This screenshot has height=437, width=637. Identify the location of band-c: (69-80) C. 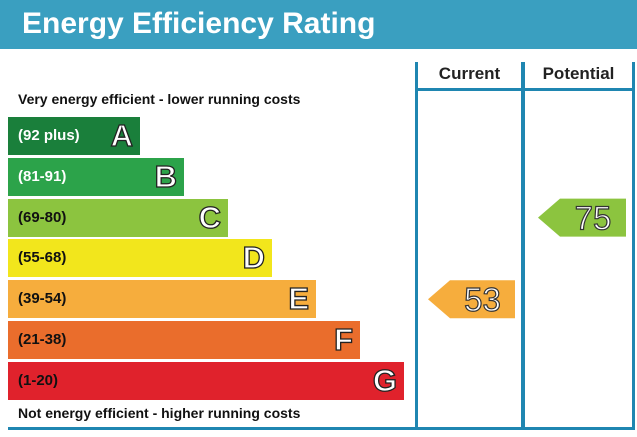
(118, 218).